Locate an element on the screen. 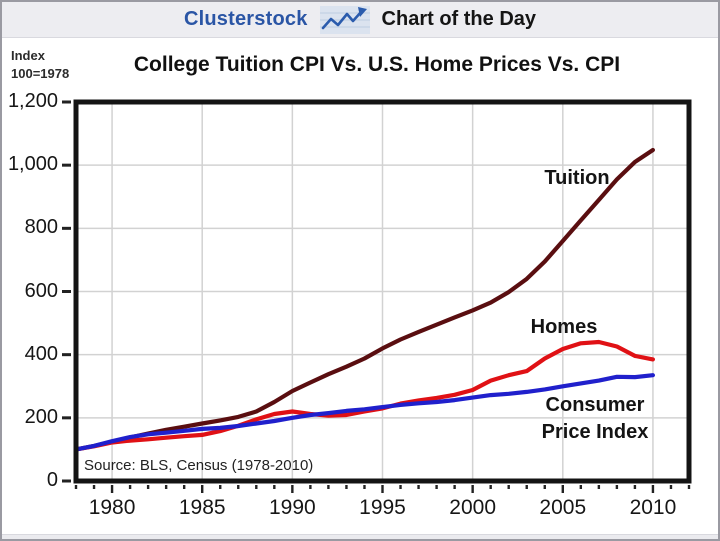 The height and width of the screenshot is (541, 720). x-axis-label: 1980 is located at coordinates (112, 507).